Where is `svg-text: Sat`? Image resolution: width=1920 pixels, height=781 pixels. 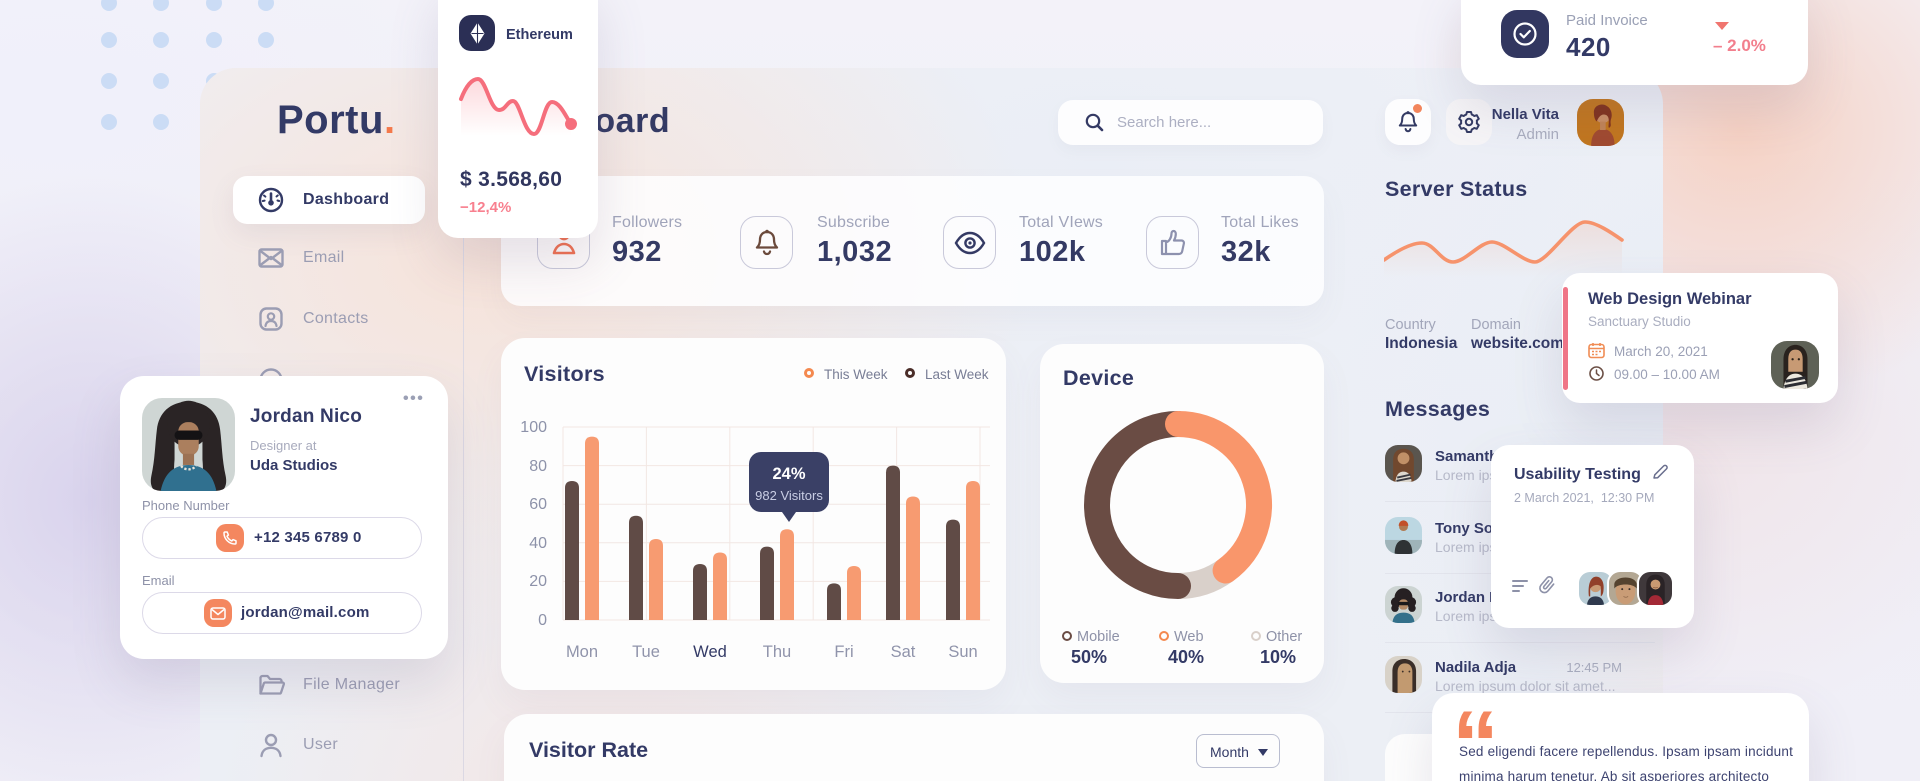 svg-text: Sat is located at coordinates (903, 652).